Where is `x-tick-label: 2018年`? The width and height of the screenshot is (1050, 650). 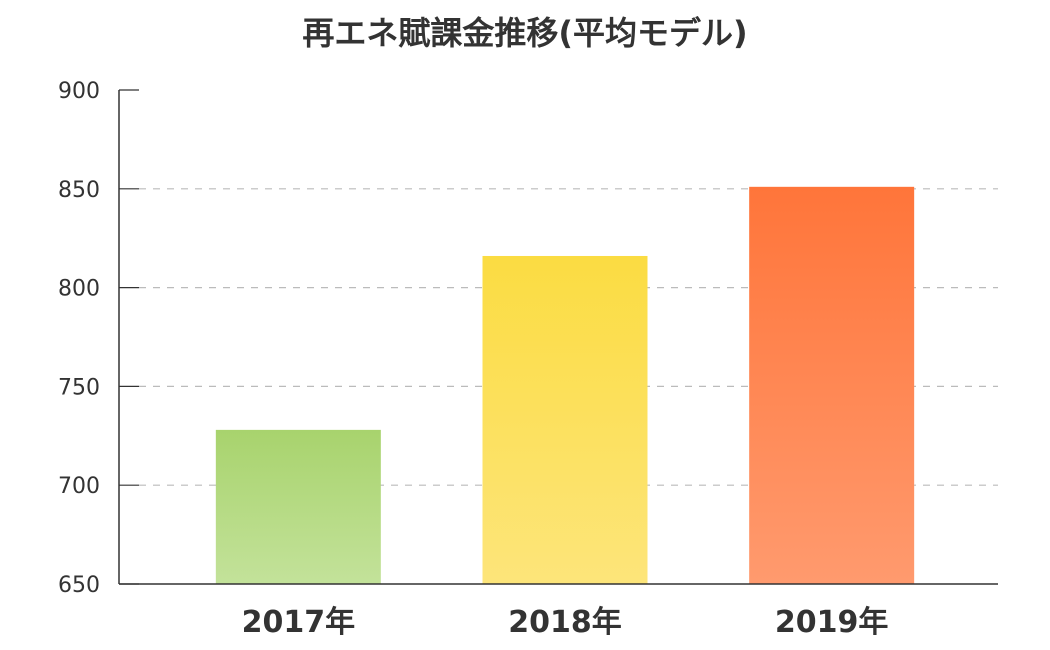
x-tick-label: 2018年 is located at coordinates (565, 622).